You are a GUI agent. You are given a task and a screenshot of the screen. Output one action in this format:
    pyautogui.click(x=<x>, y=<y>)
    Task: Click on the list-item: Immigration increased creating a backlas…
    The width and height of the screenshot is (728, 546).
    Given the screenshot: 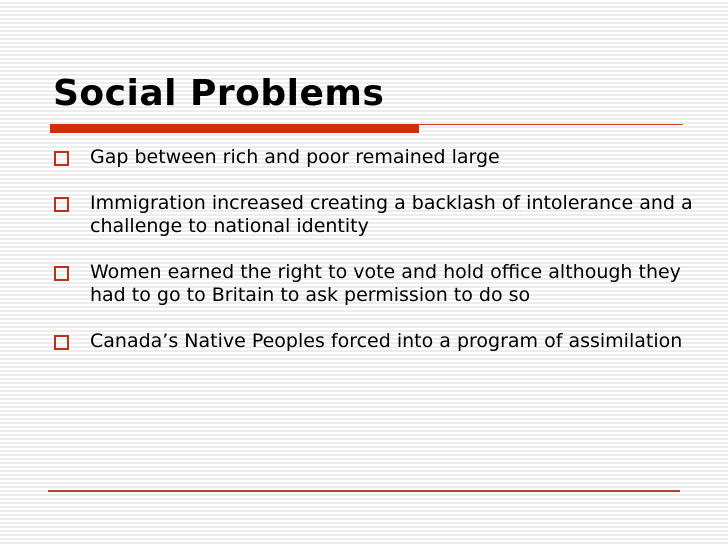 What is the action you would take?
    pyautogui.click(x=374, y=215)
    